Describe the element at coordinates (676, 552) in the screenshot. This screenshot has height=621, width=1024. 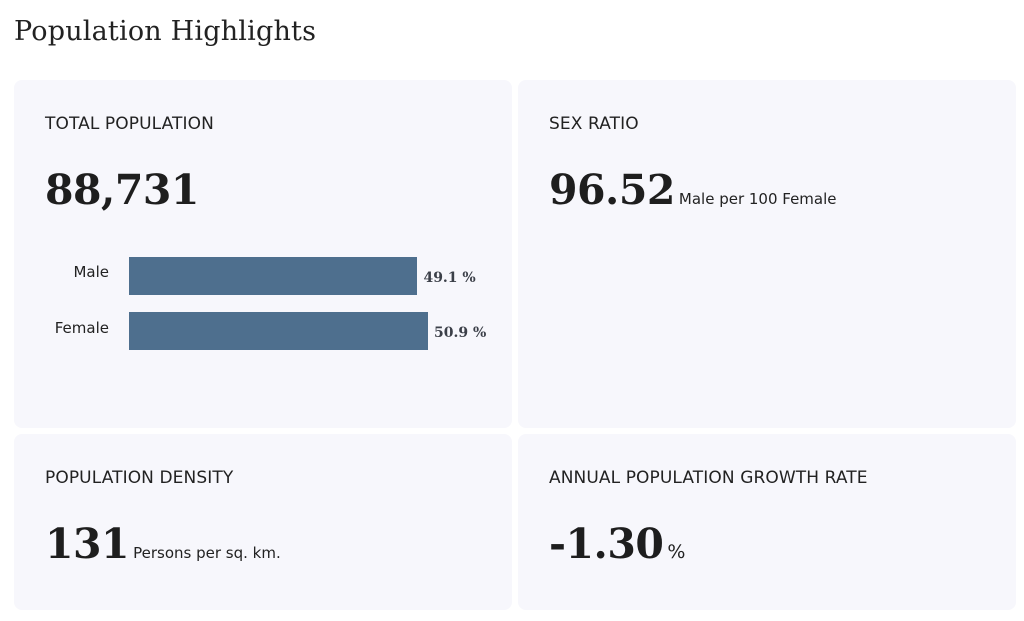
I see `growth-rate-unit: %` at that location.